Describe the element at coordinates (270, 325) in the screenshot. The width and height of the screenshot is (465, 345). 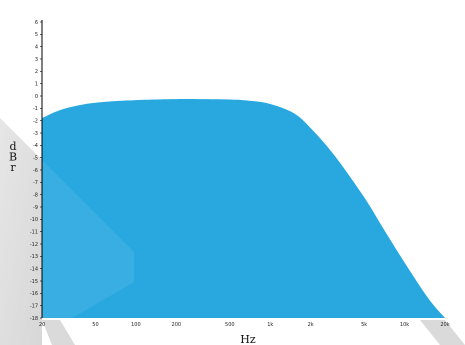
I see `x-tick-label: 1k` at that location.